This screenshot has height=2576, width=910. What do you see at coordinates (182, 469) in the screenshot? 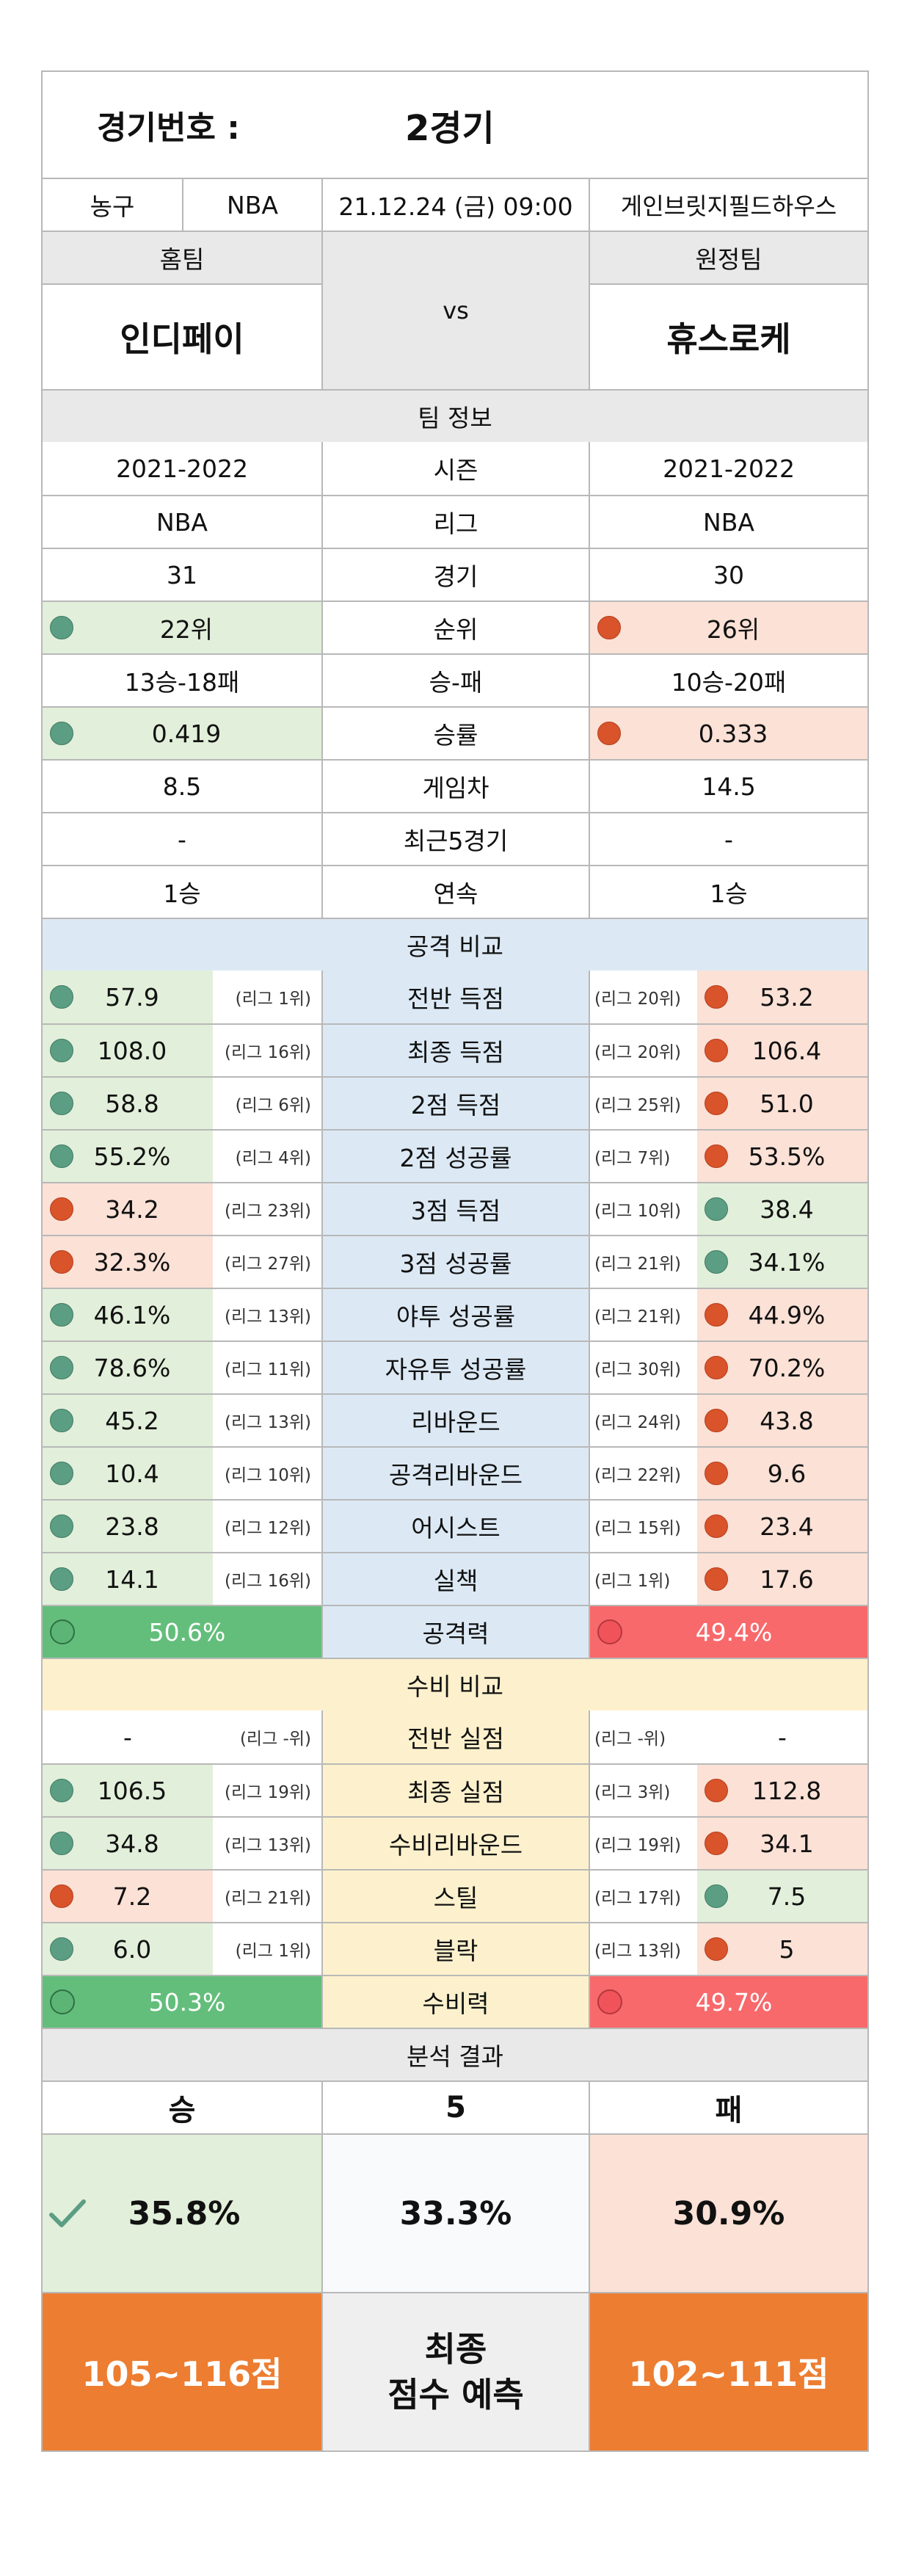
I see `home-value: 2021-2022` at bounding box center [182, 469].